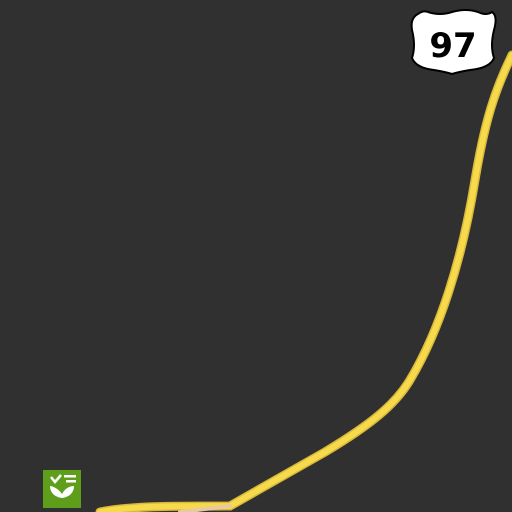 The height and width of the screenshot is (512, 512). I want to click on minor-road-segment, so click(205, 508).